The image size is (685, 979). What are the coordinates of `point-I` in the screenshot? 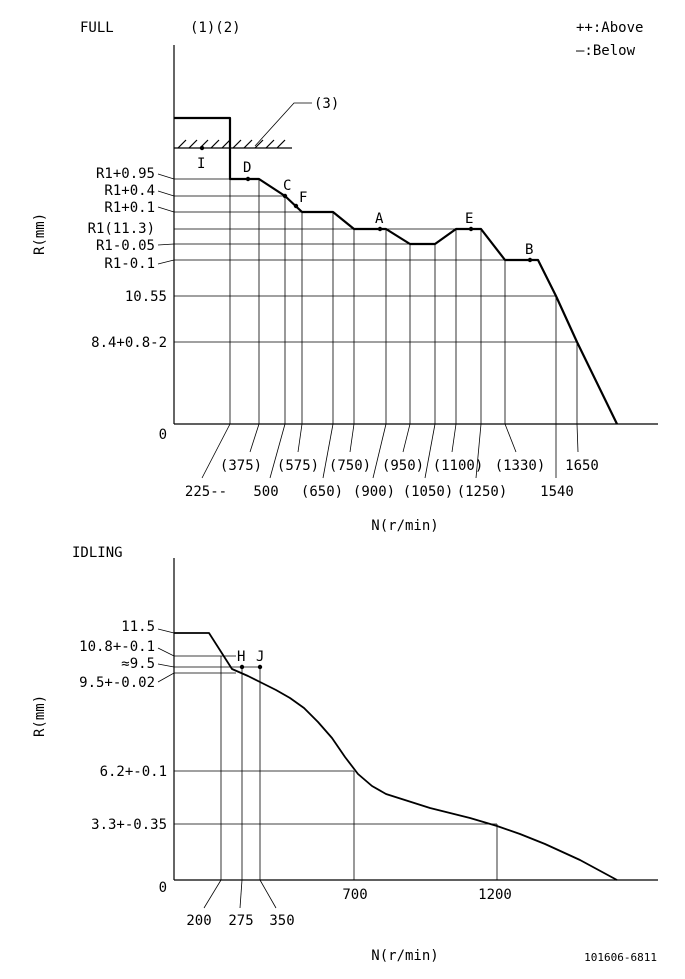 It's located at (202, 148).